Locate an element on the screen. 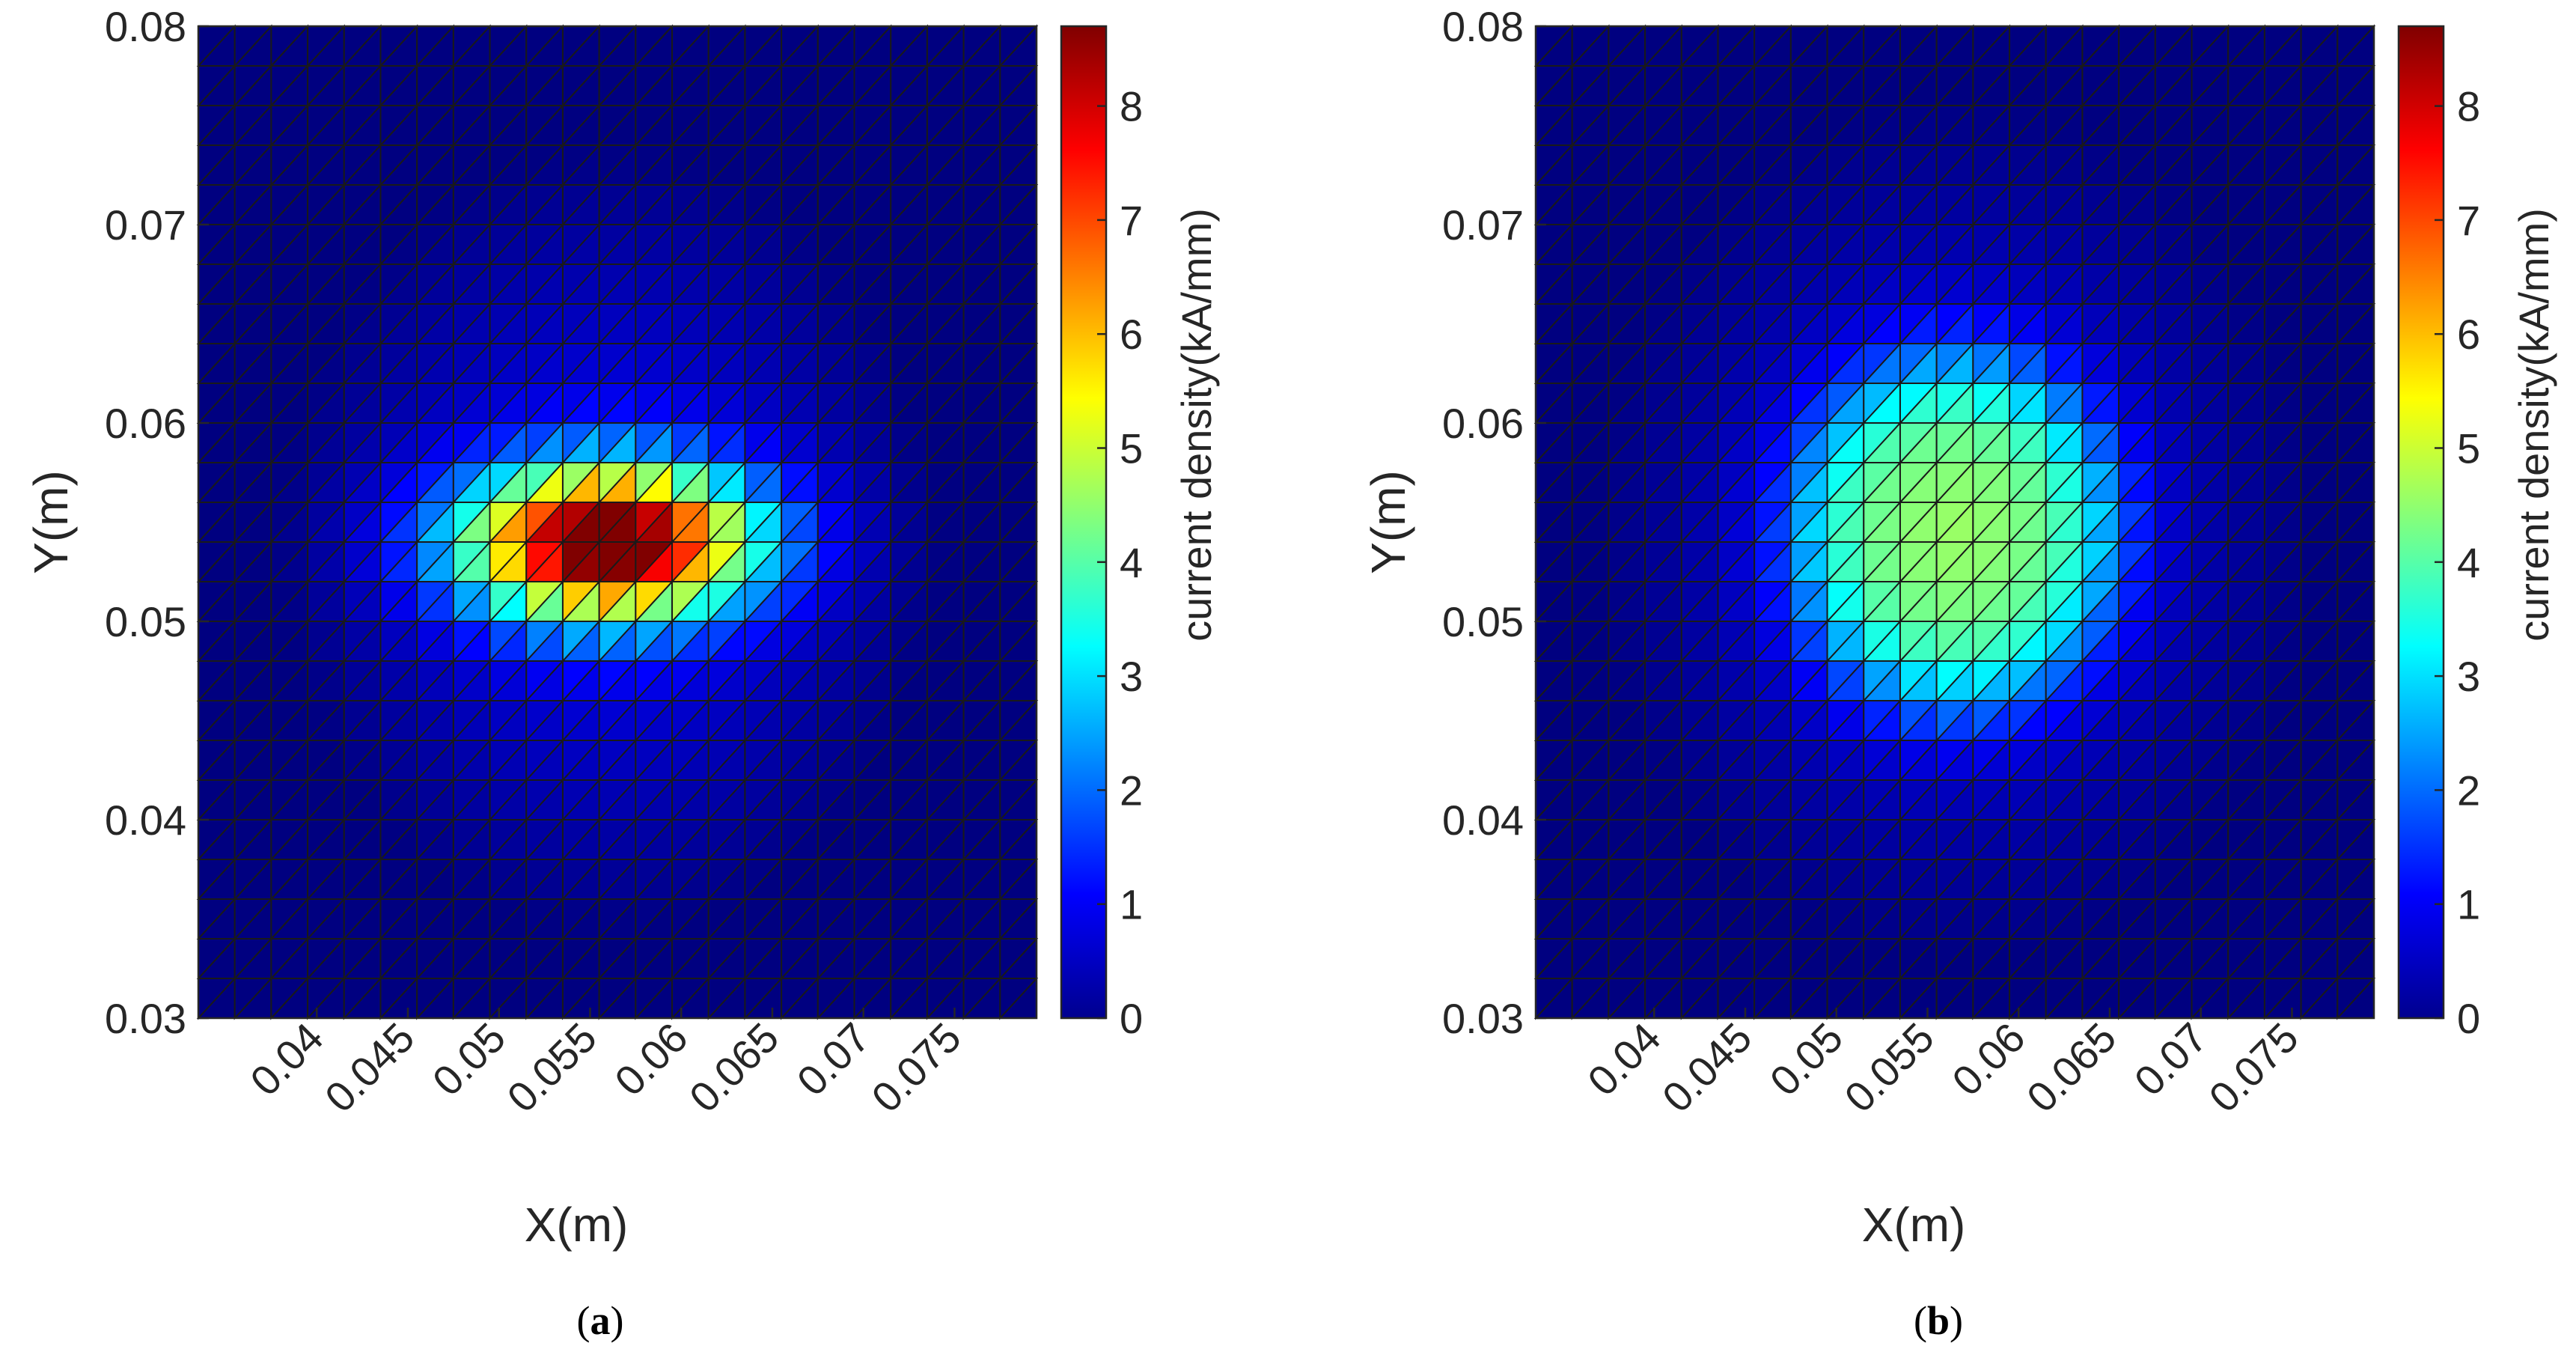 The image size is (2576, 1355). subplot-caption: (b) is located at coordinates (1938, 1320).